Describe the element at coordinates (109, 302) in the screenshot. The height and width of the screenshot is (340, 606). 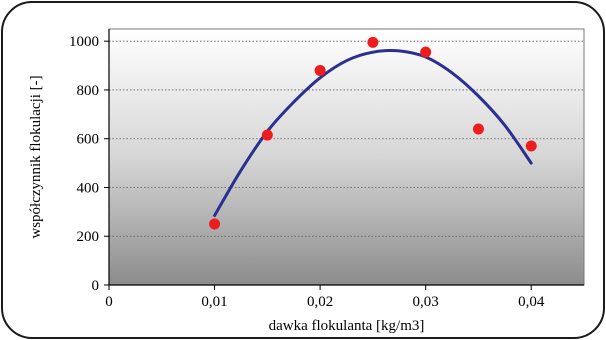
I see `x-tick-label: 0` at that location.